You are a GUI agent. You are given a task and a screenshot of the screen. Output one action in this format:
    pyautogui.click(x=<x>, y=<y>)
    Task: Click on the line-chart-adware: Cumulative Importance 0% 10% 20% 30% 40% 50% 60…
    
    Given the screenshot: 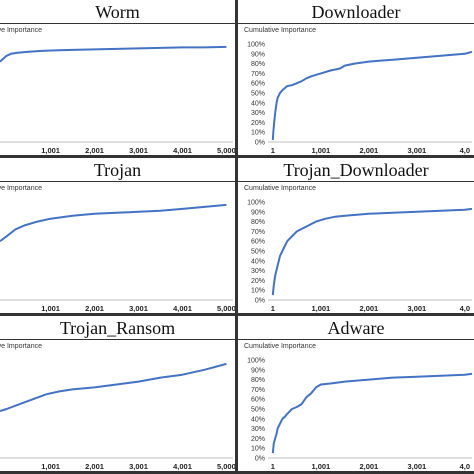 What is the action you would take?
    pyautogui.click(x=358, y=407)
    